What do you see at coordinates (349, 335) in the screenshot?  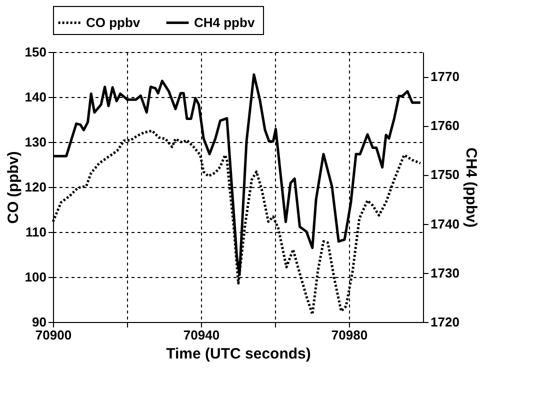 I see `x-tick-label: 70980` at bounding box center [349, 335].